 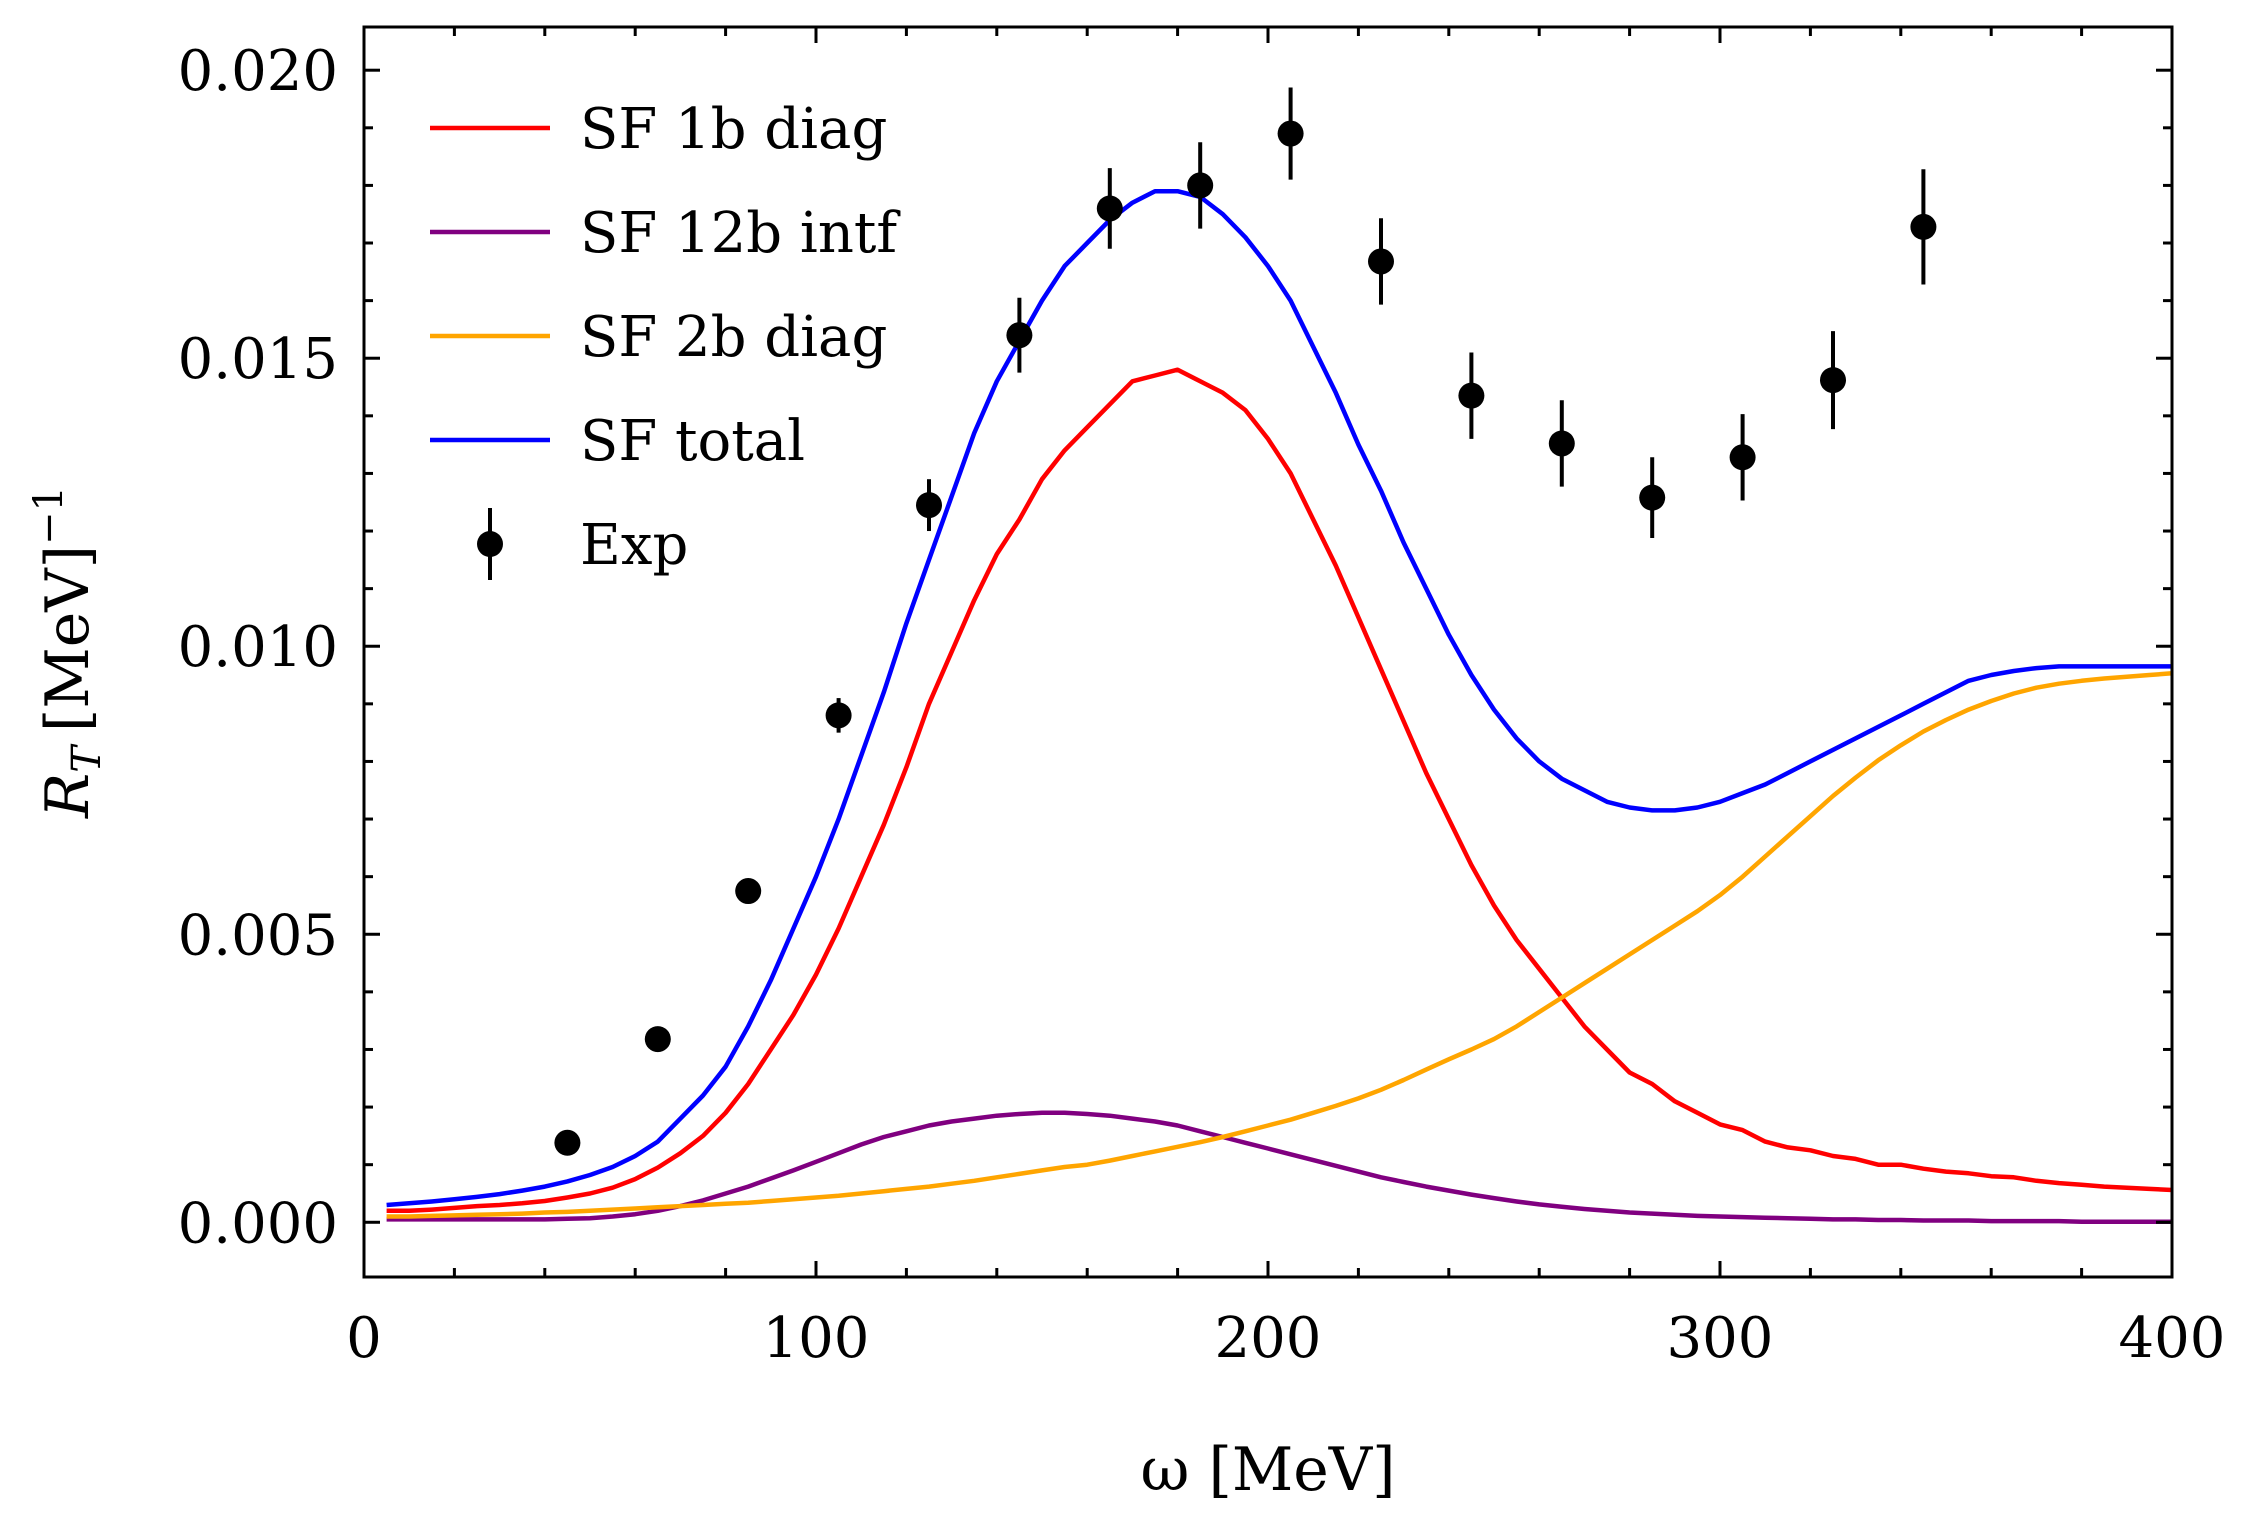 I want to click on y-tick-label: 0.000, so click(x=258, y=1223).